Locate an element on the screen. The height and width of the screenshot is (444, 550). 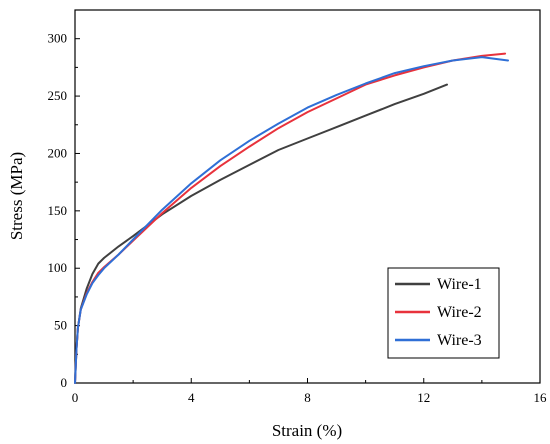
y-tick-label: 100 is located at coordinates (58, 267).